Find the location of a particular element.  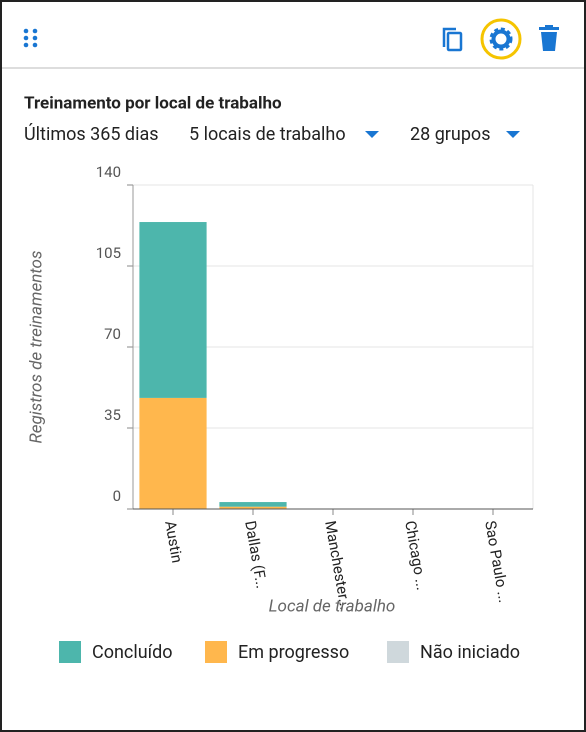

delete-button is located at coordinates (549, 38).